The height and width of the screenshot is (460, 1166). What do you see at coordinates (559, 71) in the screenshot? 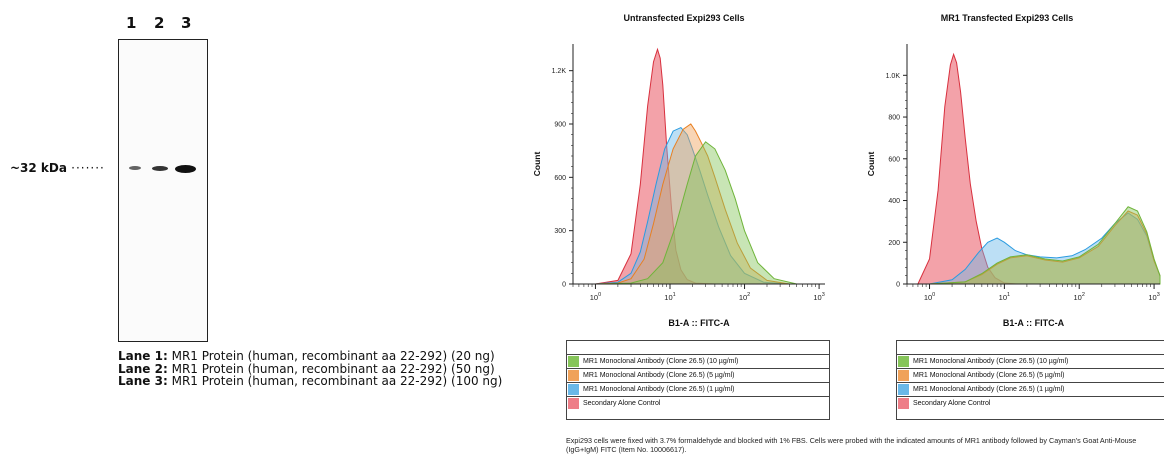
I see `y-tick-label: 1.2K` at bounding box center [559, 71].